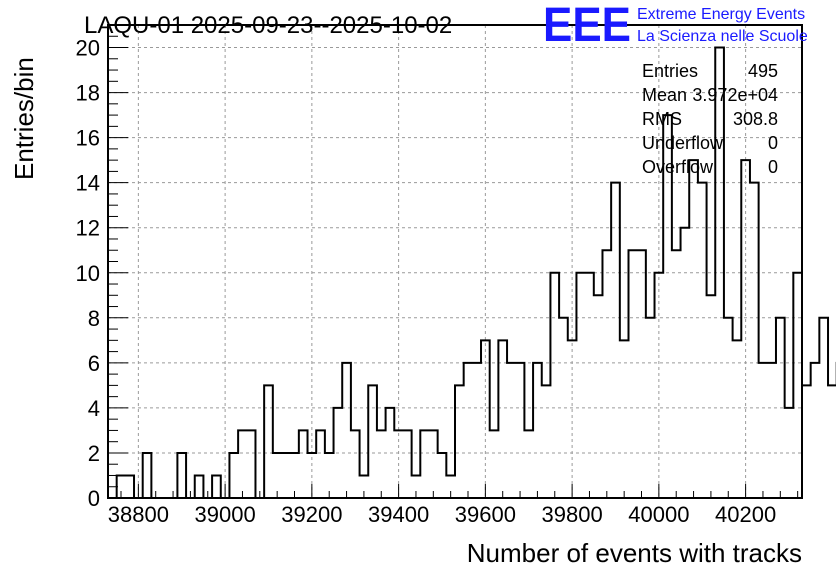  Describe the element at coordinates (670, 71) in the screenshot. I see `stat-label: Entries` at that location.